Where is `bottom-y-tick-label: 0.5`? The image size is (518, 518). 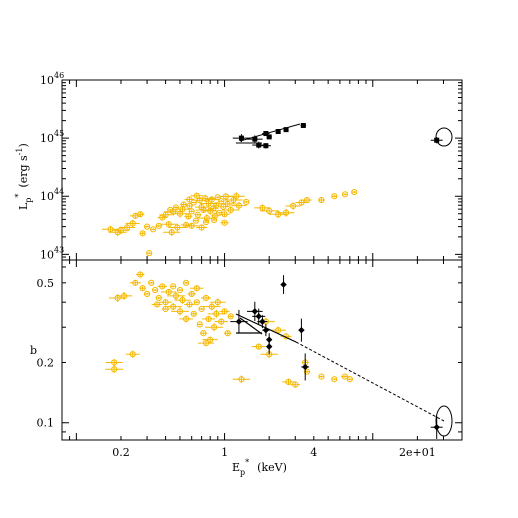
bottom-y-tick-label: 0.5 is located at coordinates (46, 283).